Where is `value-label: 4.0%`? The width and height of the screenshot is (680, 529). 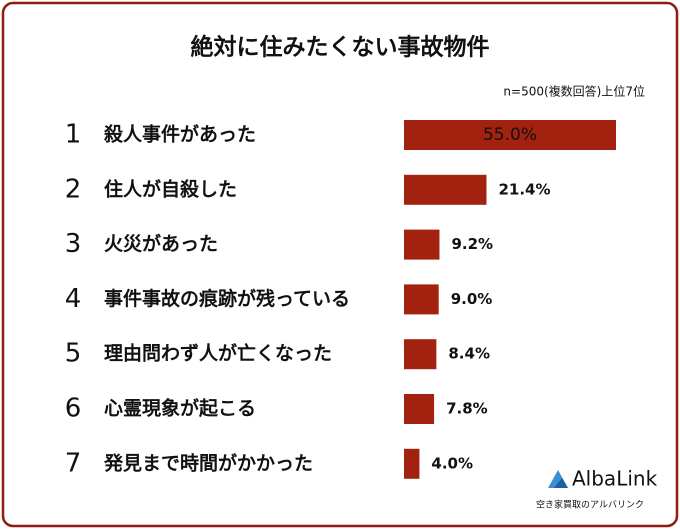 value-label: 4.0% is located at coordinates (452, 463).